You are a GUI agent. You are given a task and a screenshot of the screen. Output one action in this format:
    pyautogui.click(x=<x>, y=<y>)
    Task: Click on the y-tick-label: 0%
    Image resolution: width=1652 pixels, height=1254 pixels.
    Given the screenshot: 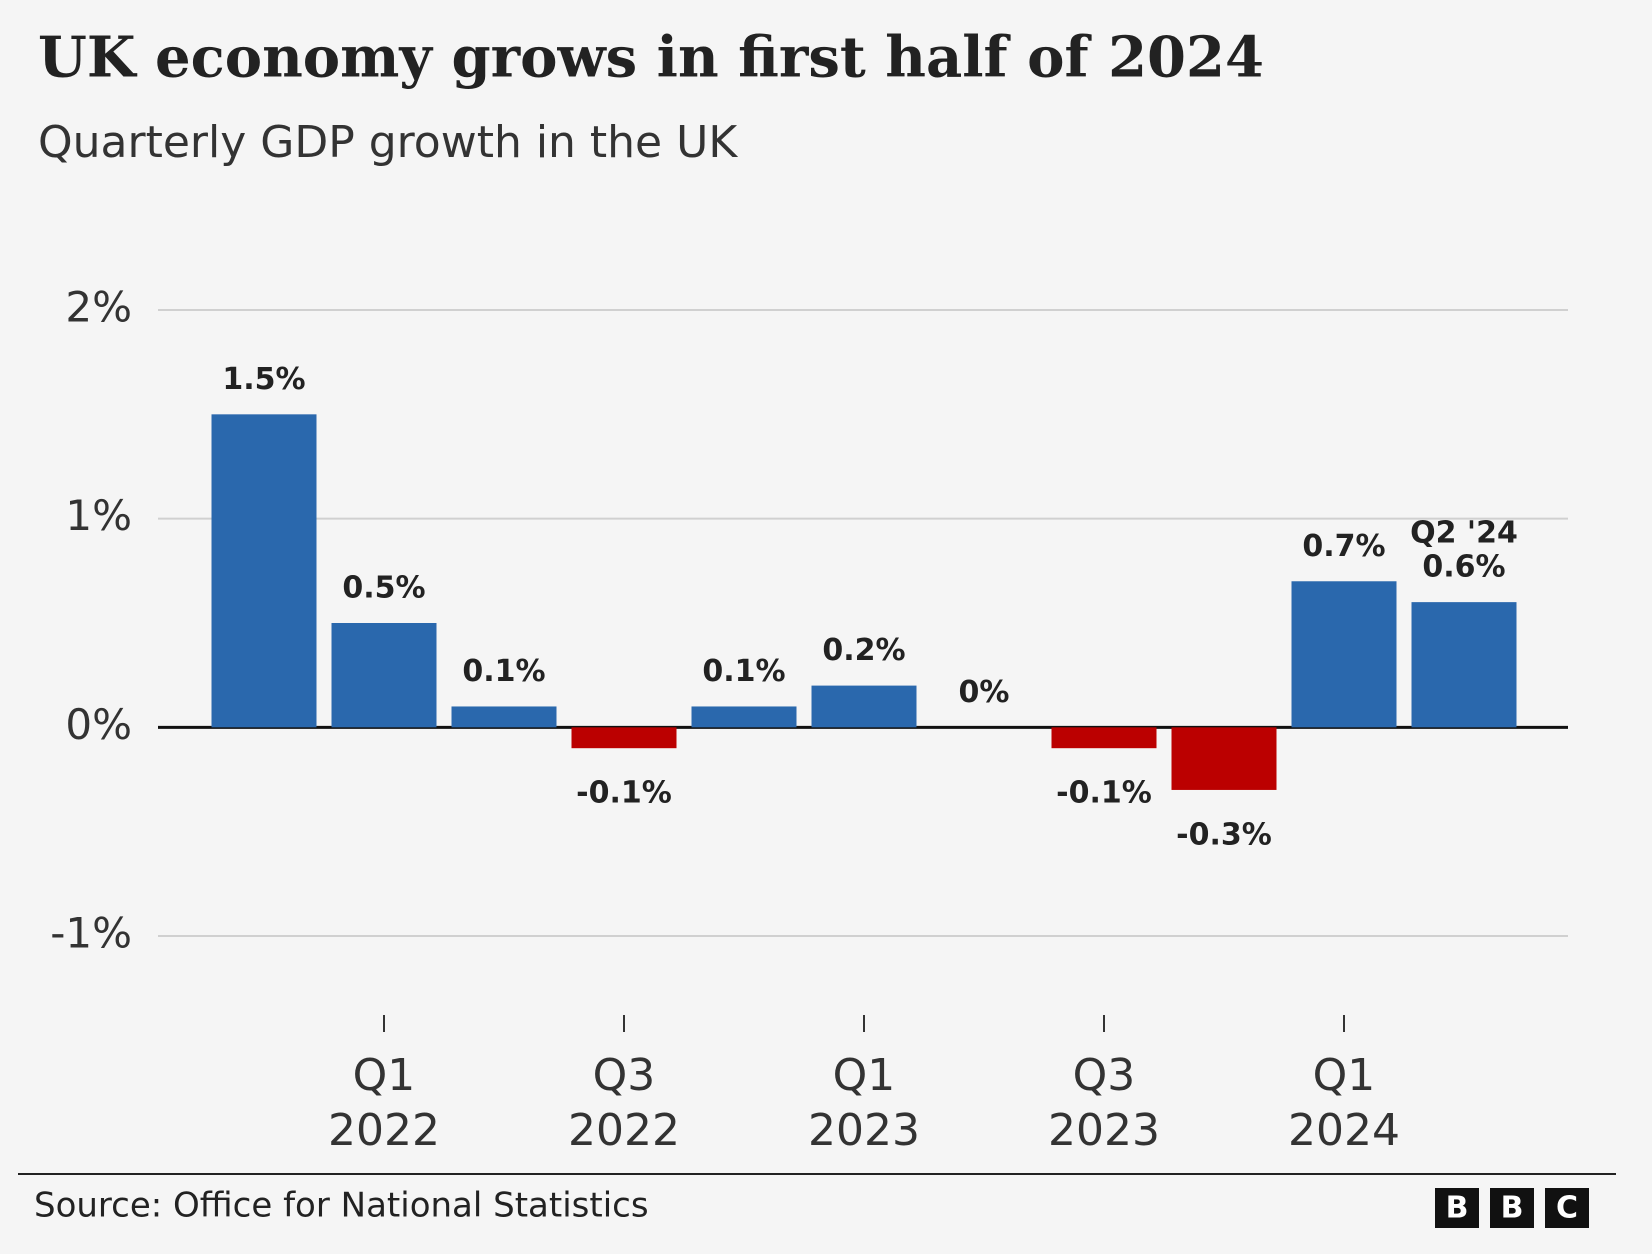 What is the action you would take?
    pyautogui.click(x=98, y=724)
    